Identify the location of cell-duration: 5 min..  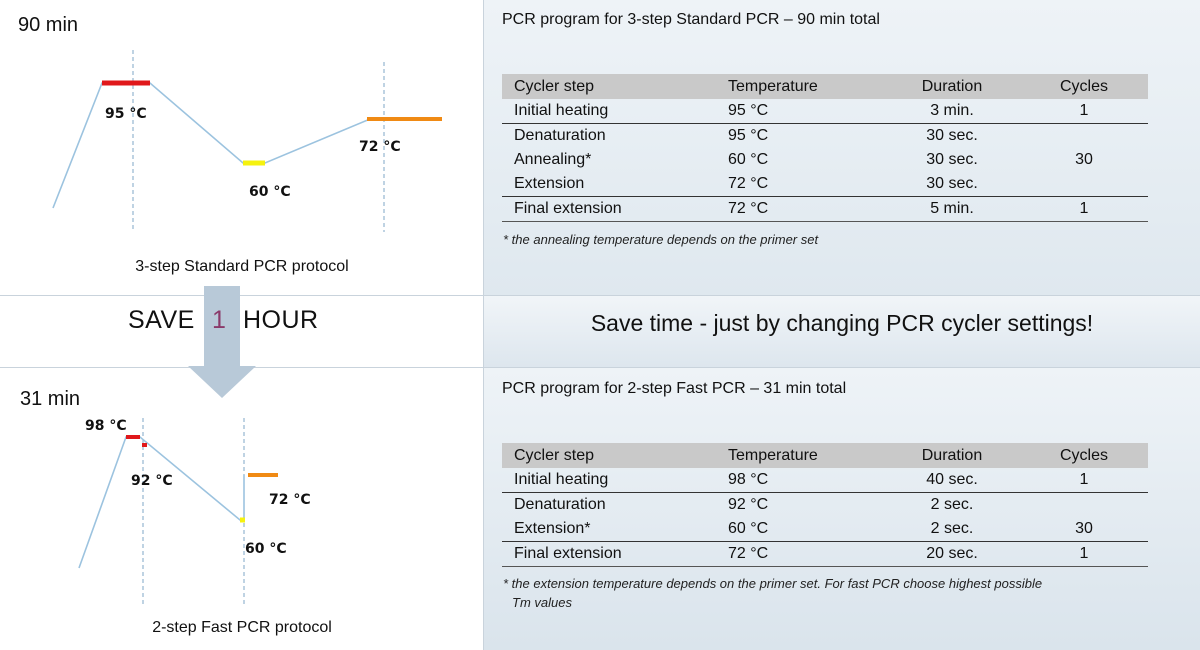
(952, 209).